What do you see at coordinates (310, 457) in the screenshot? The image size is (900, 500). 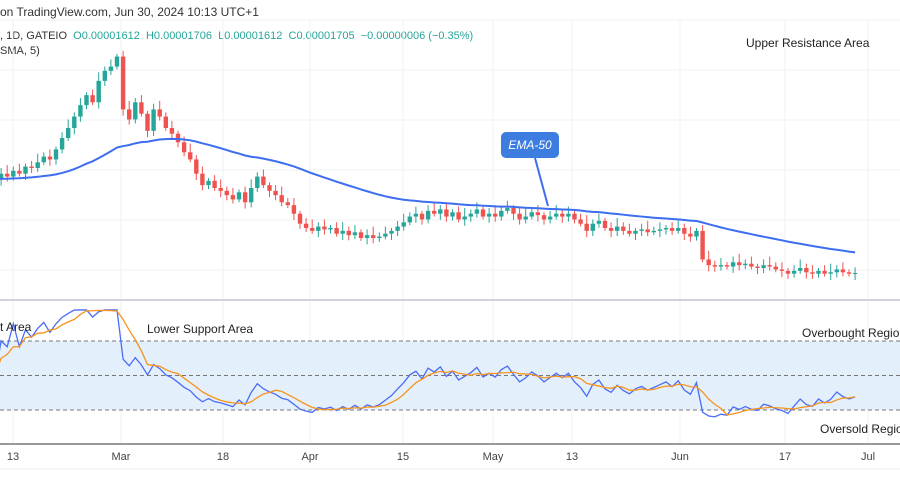 I see `x-tick-label: Apr` at bounding box center [310, 457].